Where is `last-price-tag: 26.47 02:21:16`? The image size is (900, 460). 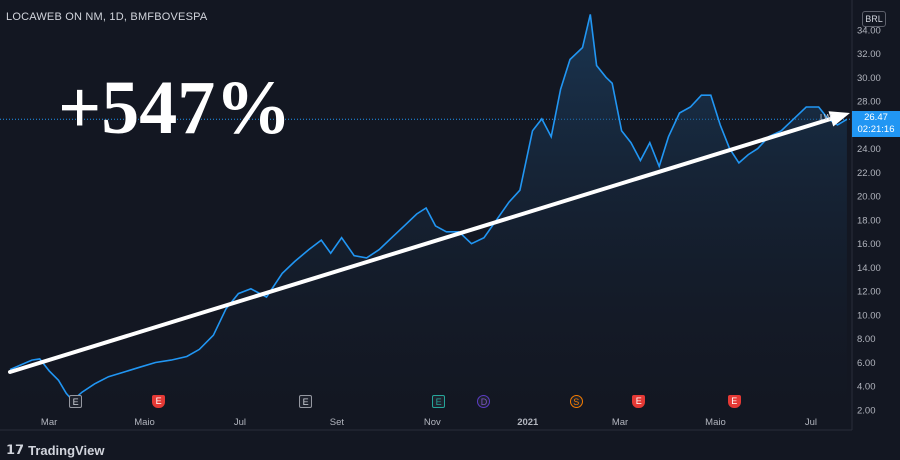
last-price-tag: 26.47 02:21:16 is located at coordinates (876, 124).